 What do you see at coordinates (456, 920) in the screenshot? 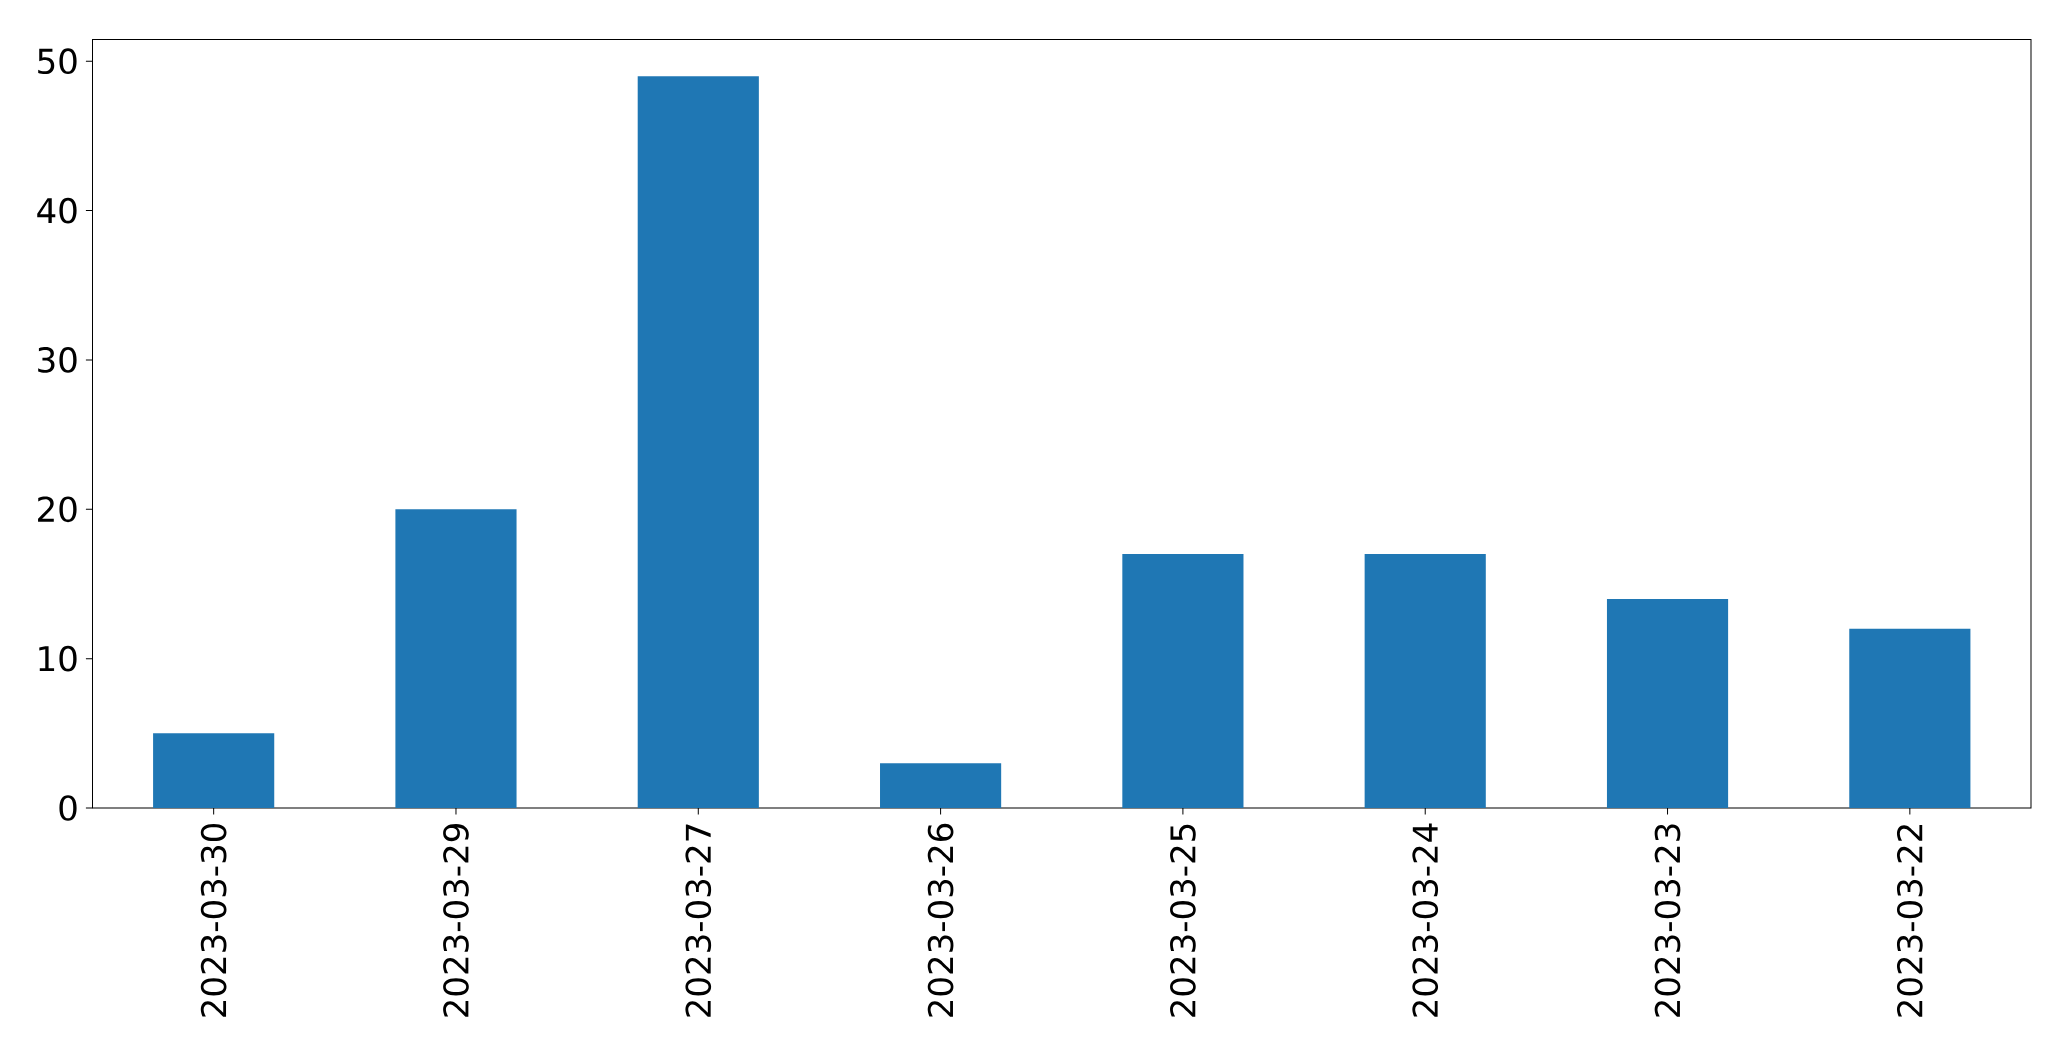
I see `x-tick-label: 2023-03-29` at bounding box center [456, 920].